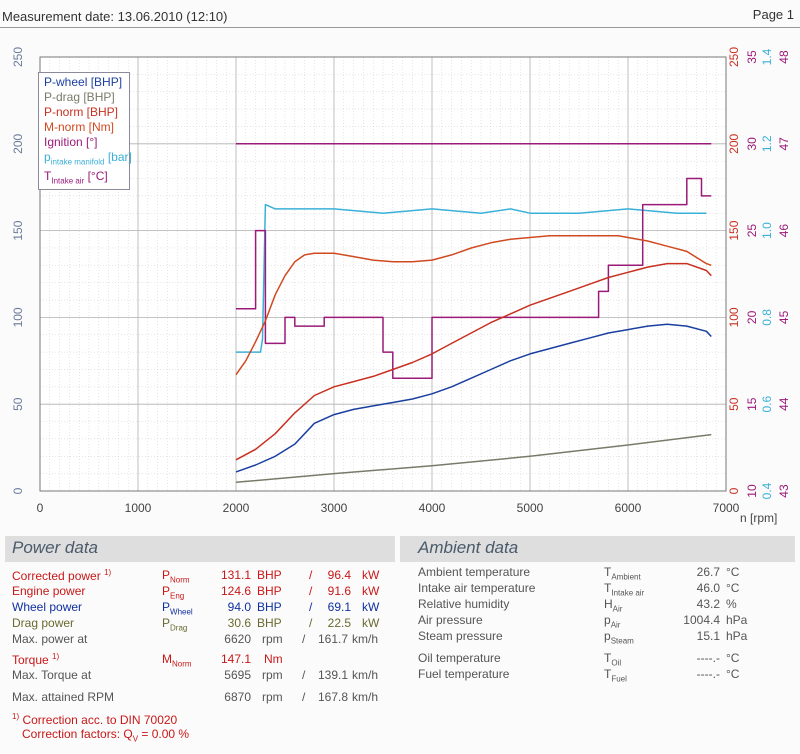 The height and width of the screenshot is (754, 800). I want to click on legend-p-drag: P-drag [BHP], so click(79, 97).